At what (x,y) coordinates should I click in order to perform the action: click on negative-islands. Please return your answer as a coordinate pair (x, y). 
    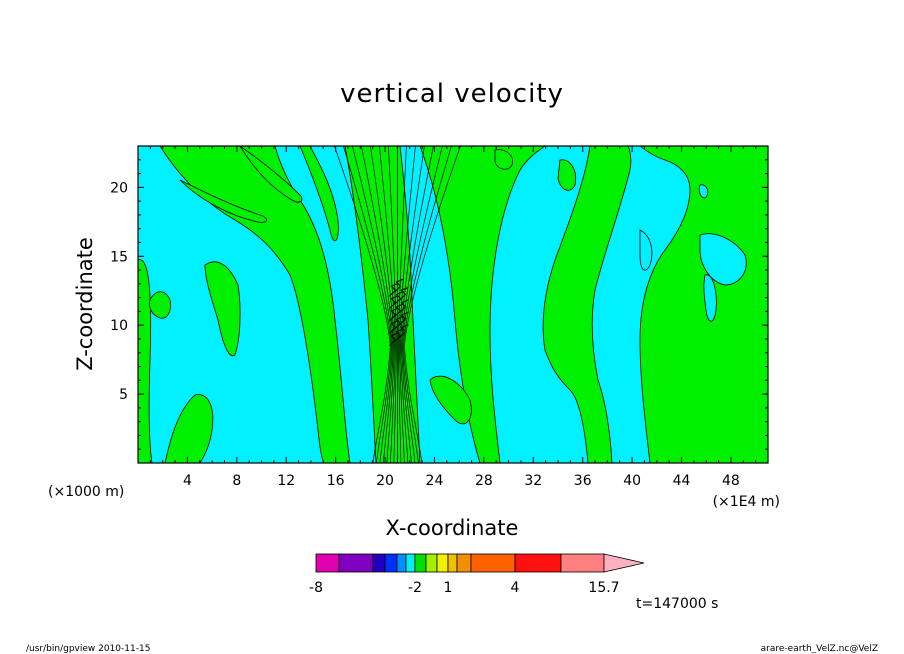
    Looking at the image, I should click on (693, 253).